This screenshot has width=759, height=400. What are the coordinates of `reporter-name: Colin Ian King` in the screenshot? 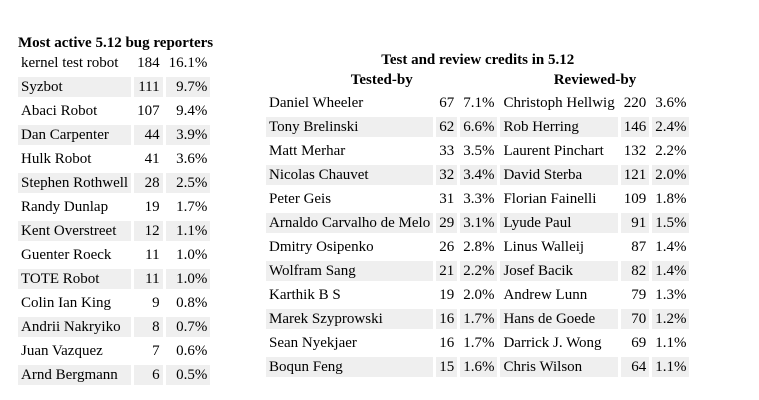 It's located at (66, 303).